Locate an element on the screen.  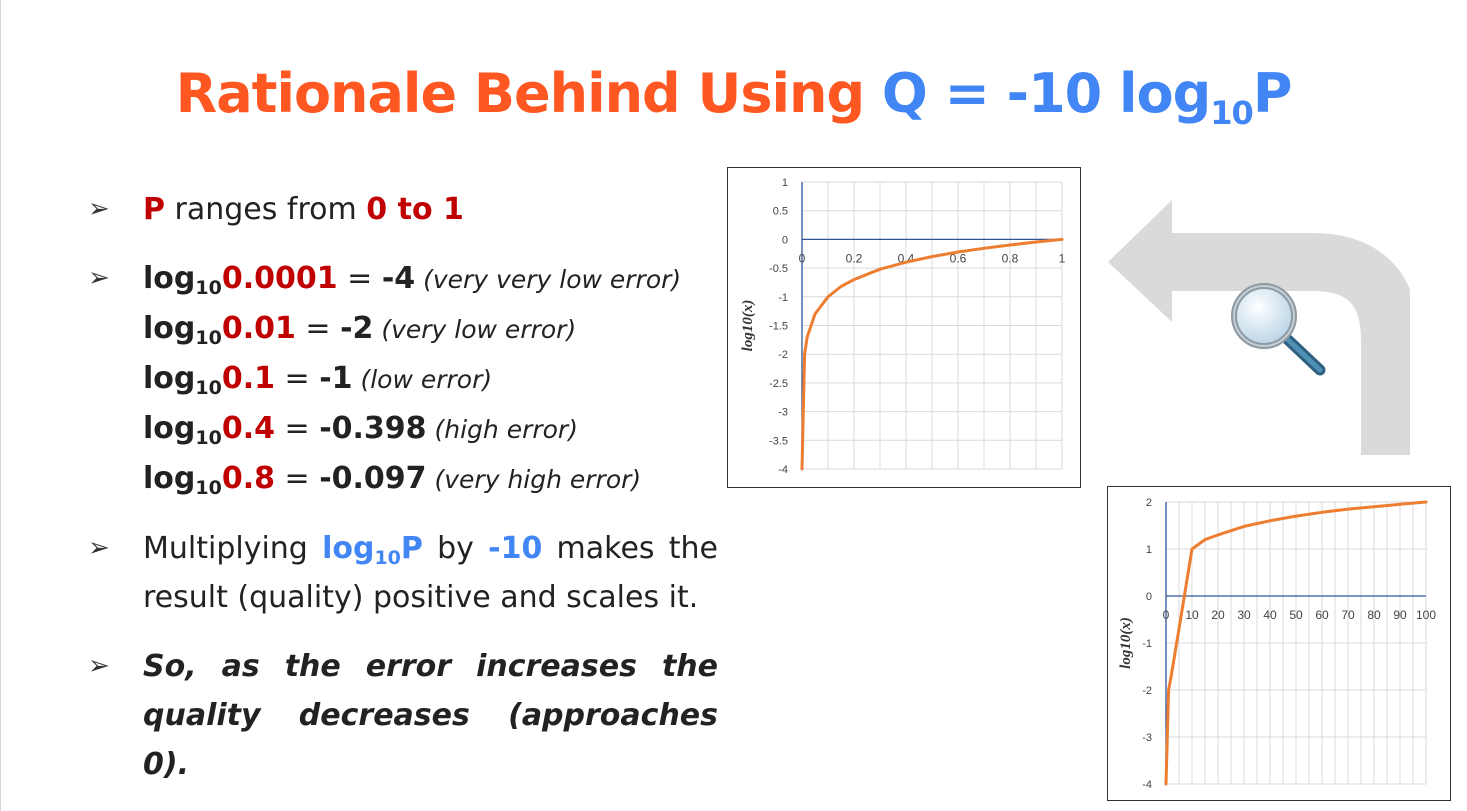
y-tick-label: -0.5 is located at coordinates (778, 269).